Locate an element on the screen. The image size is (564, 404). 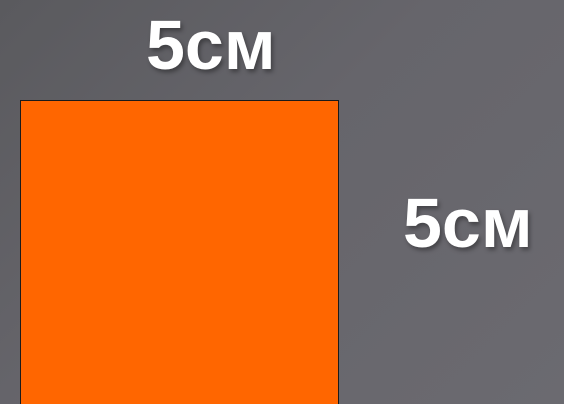
top-side-length-label: 5см is located at coordinates (211, 45).